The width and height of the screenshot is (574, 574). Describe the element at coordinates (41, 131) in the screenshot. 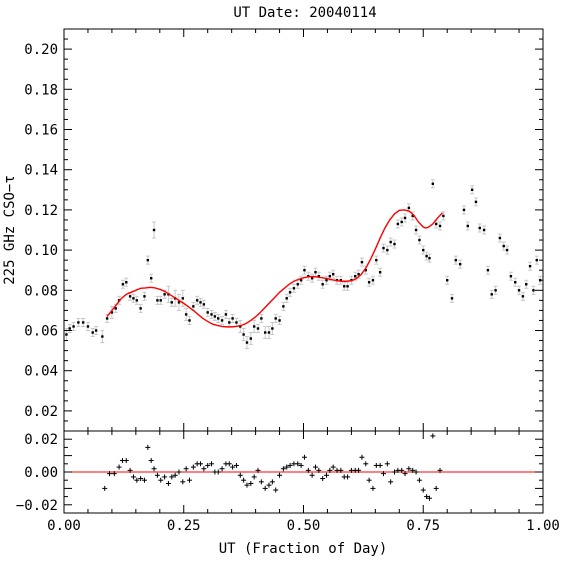

I see `y-tick-label-7: 0.16` at that location.